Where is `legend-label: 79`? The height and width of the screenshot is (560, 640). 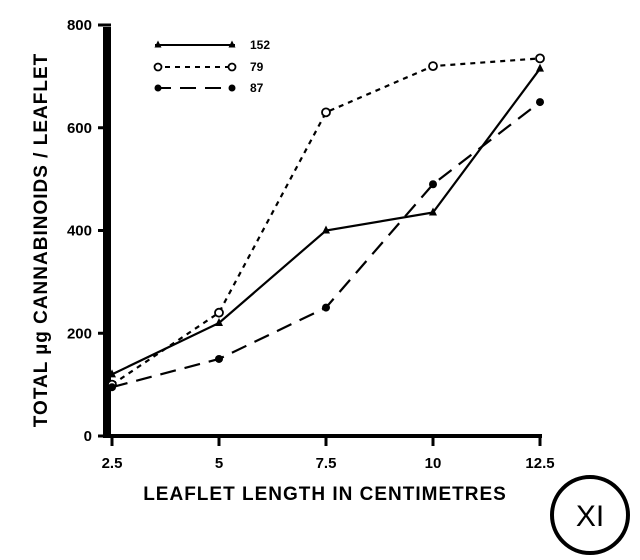 legend-label: 79 is located at coordinates (257, 67).